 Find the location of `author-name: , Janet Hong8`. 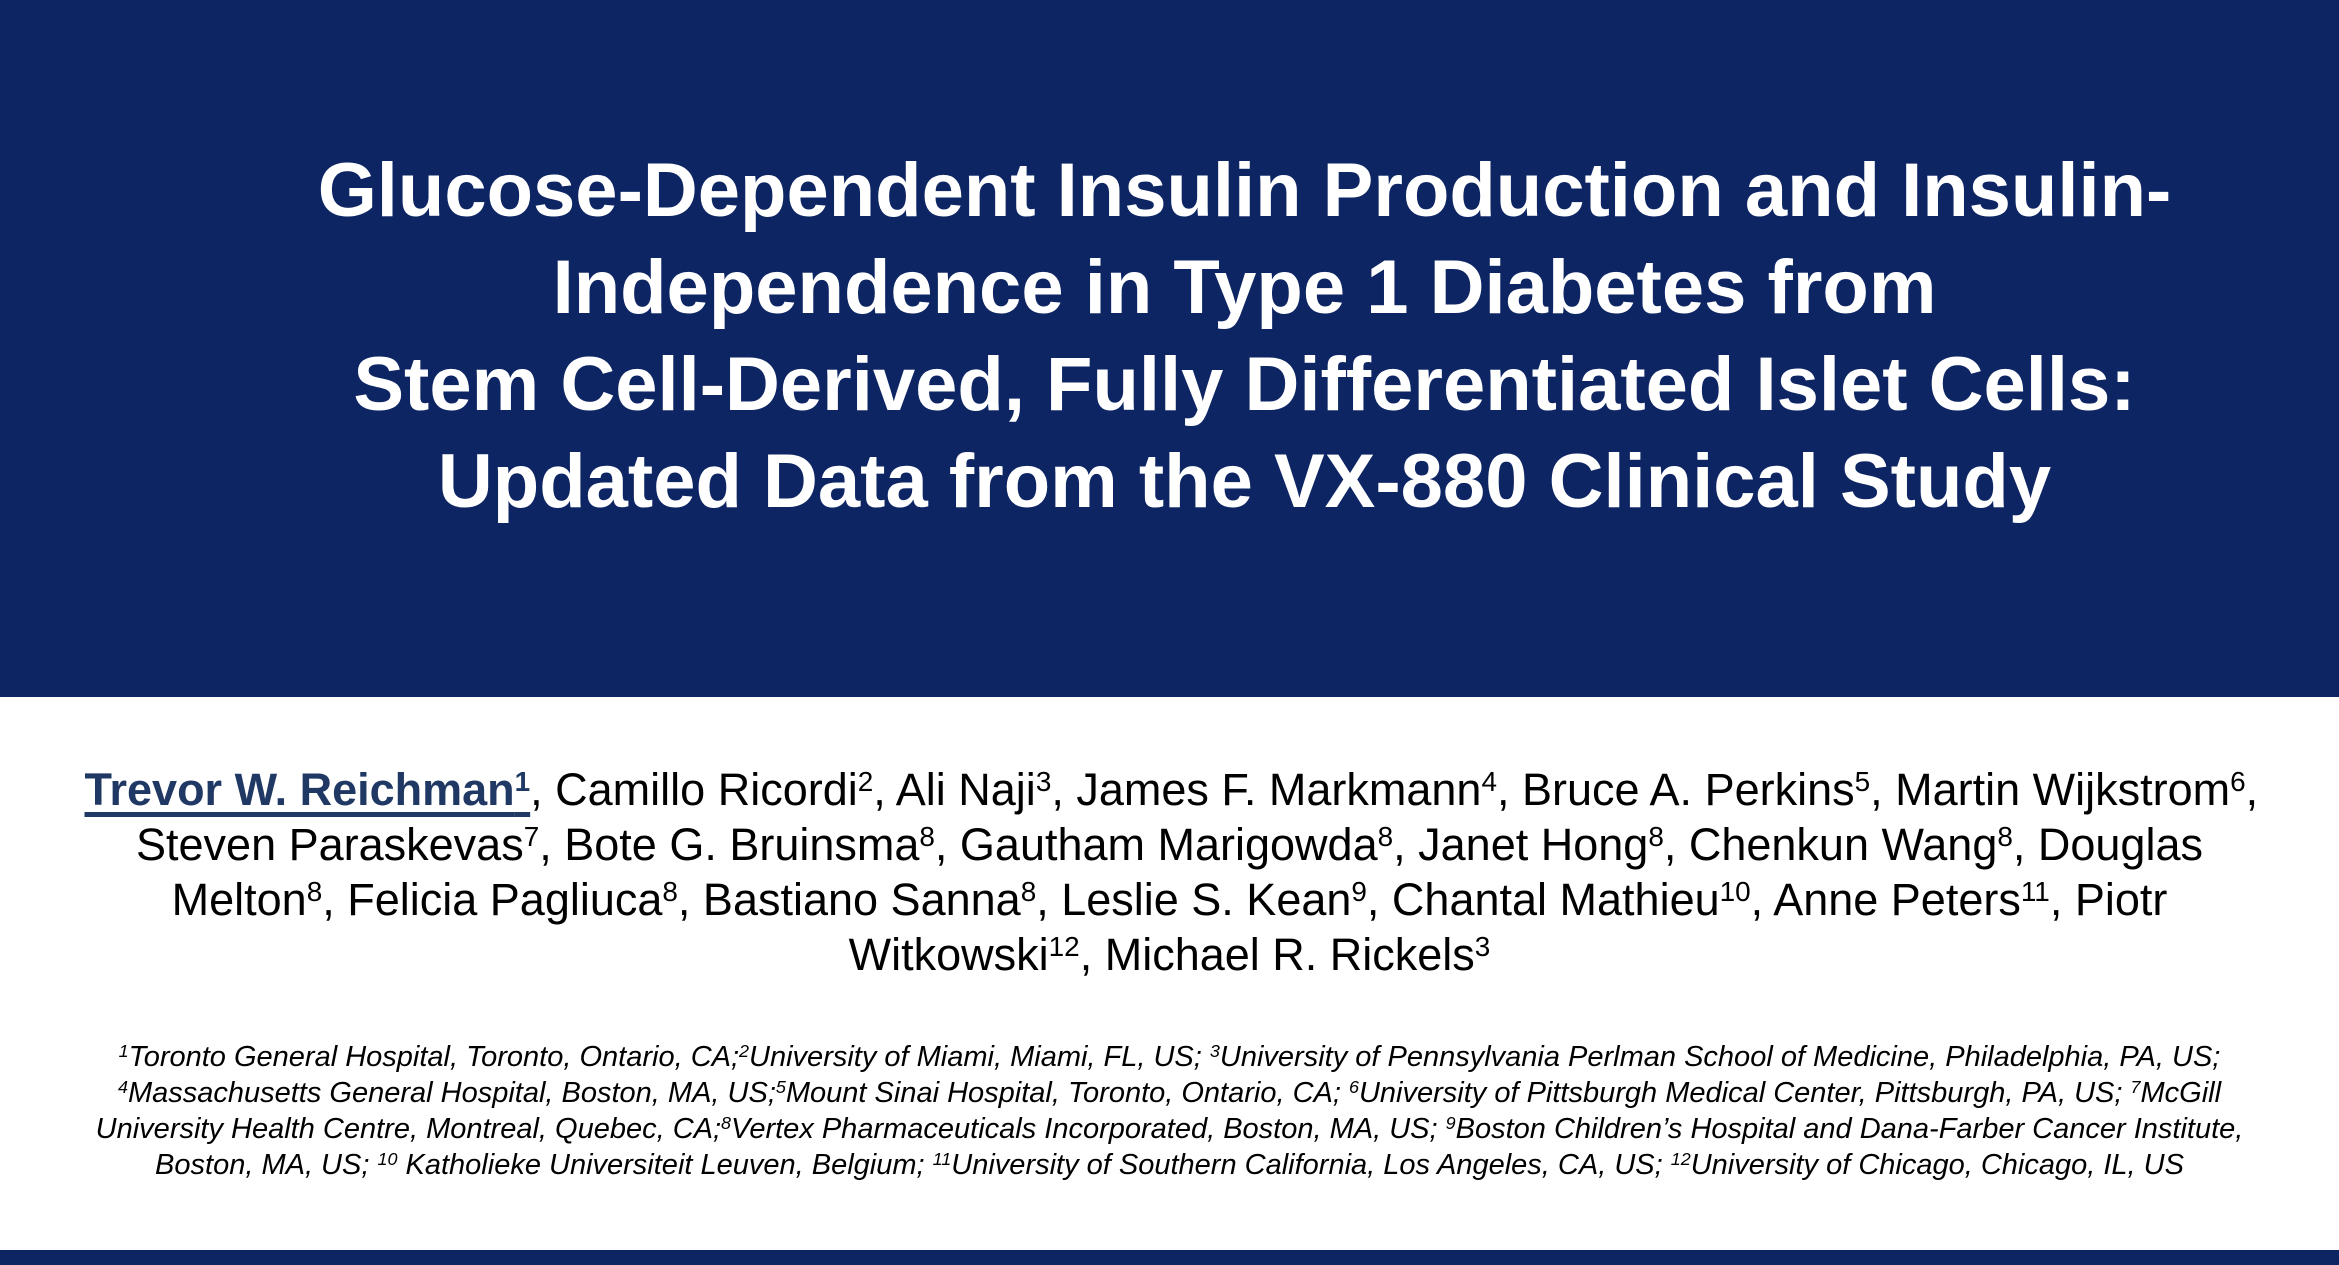

author-name: , Janet Hong8 is located at coordinates (1528, 844).